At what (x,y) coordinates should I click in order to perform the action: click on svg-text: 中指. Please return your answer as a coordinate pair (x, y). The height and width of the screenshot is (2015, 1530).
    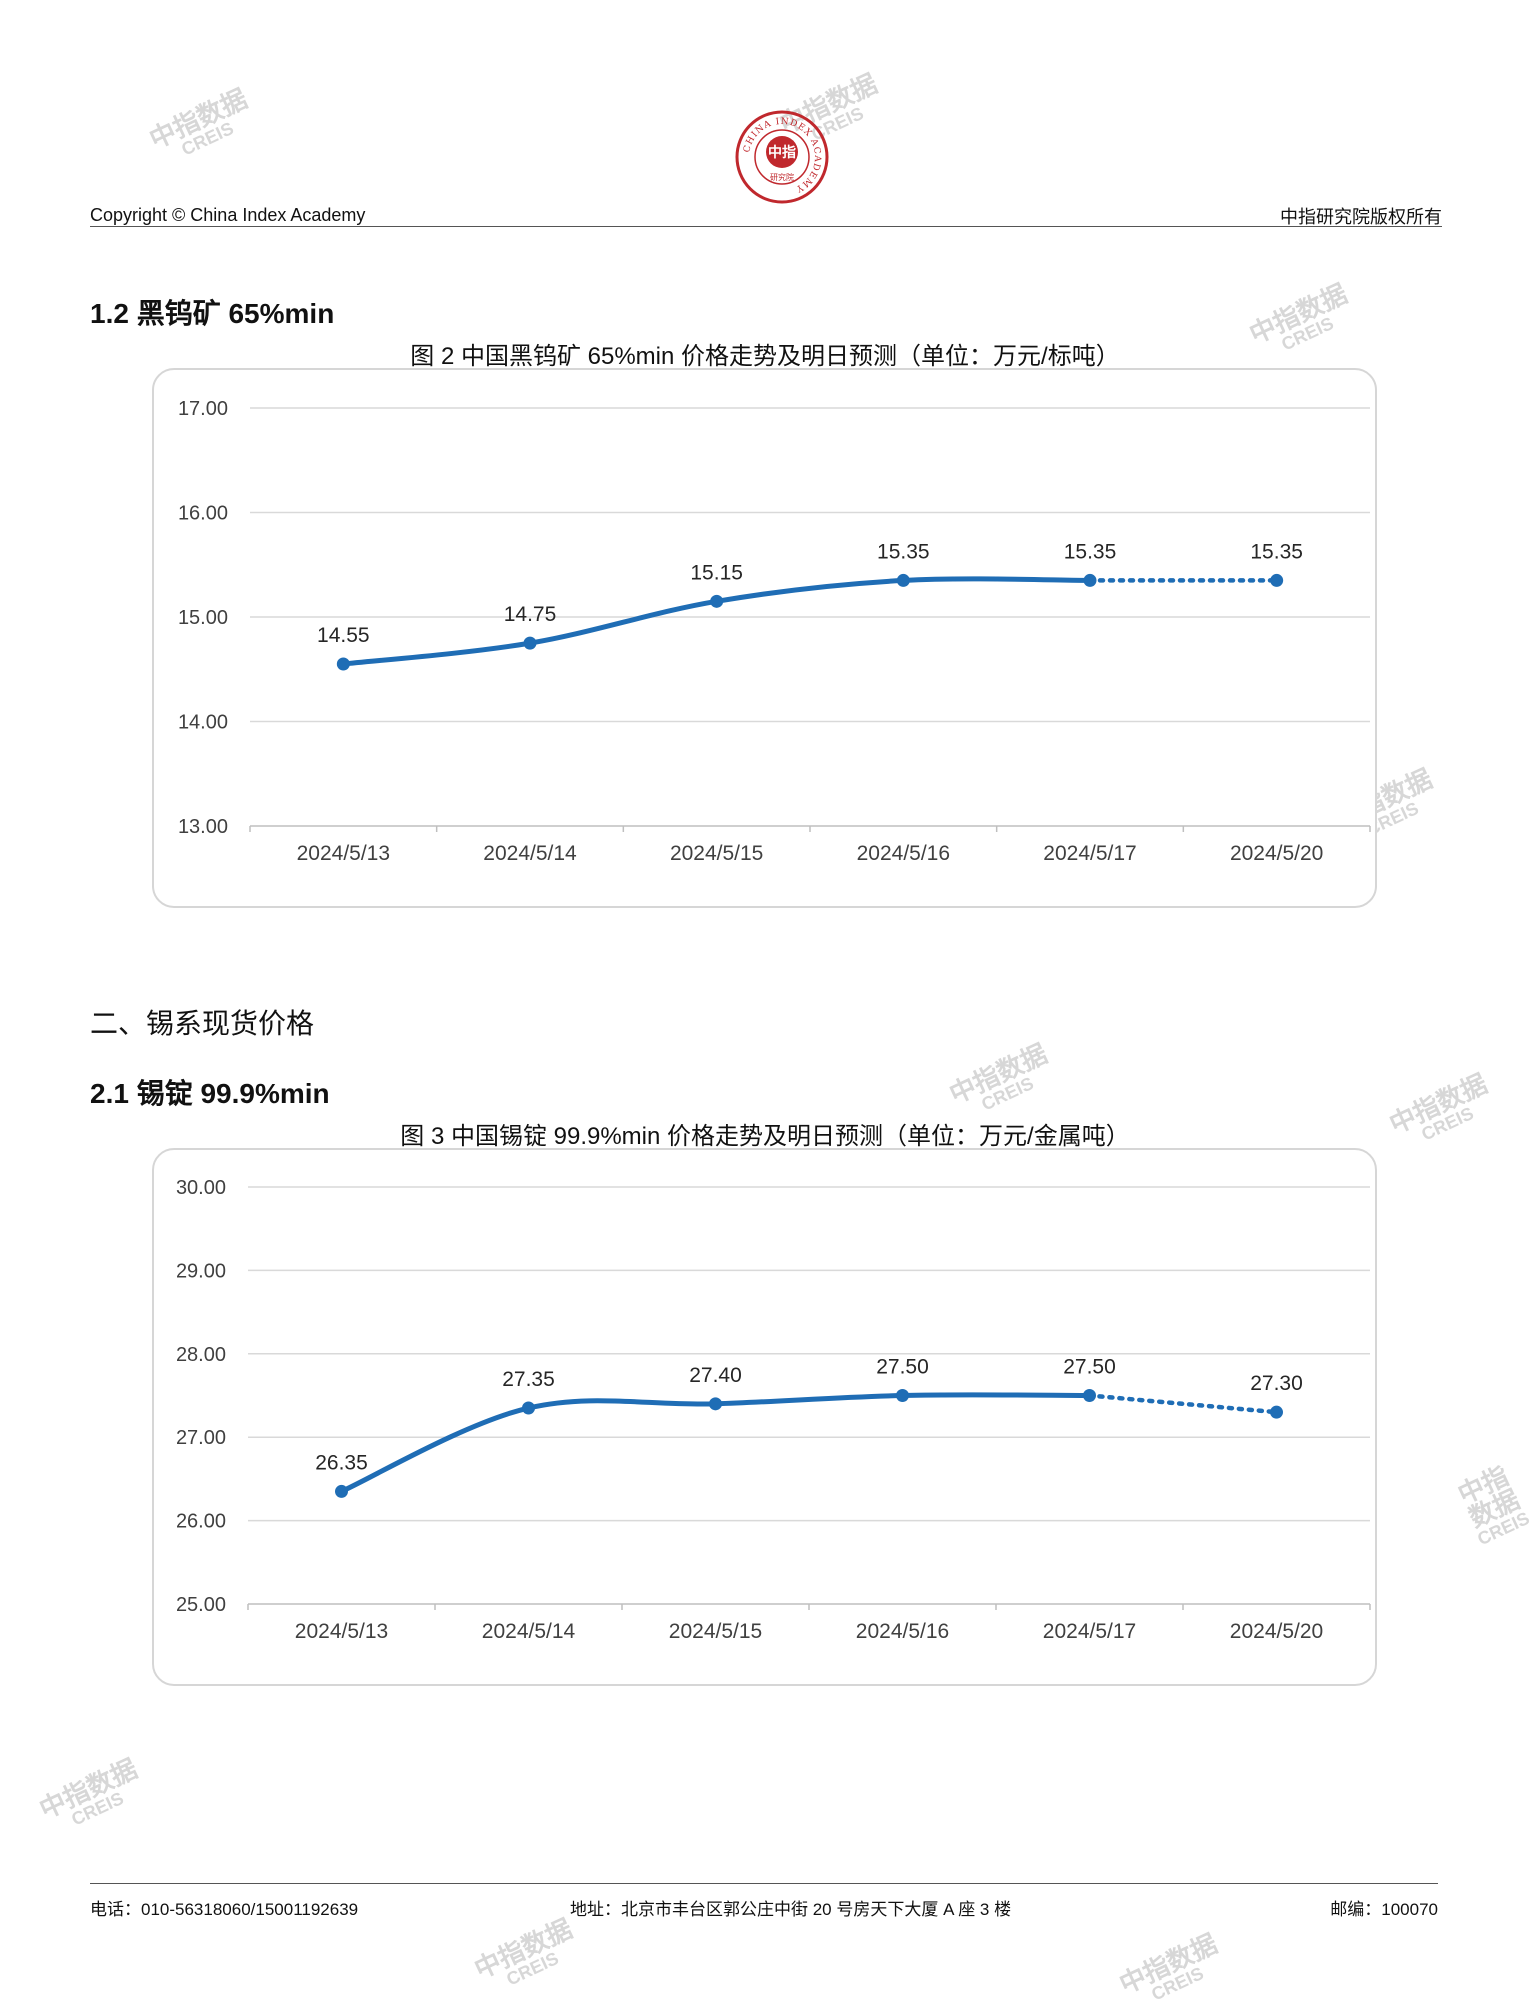
    Looking at the image, I should click on (782, 152).